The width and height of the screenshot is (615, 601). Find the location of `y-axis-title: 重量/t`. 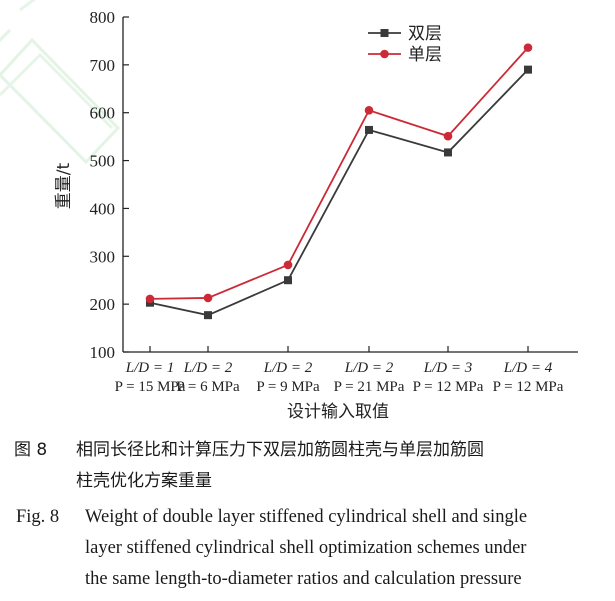

y-axis-title: 重量/t is located at coordinates (64, 185).